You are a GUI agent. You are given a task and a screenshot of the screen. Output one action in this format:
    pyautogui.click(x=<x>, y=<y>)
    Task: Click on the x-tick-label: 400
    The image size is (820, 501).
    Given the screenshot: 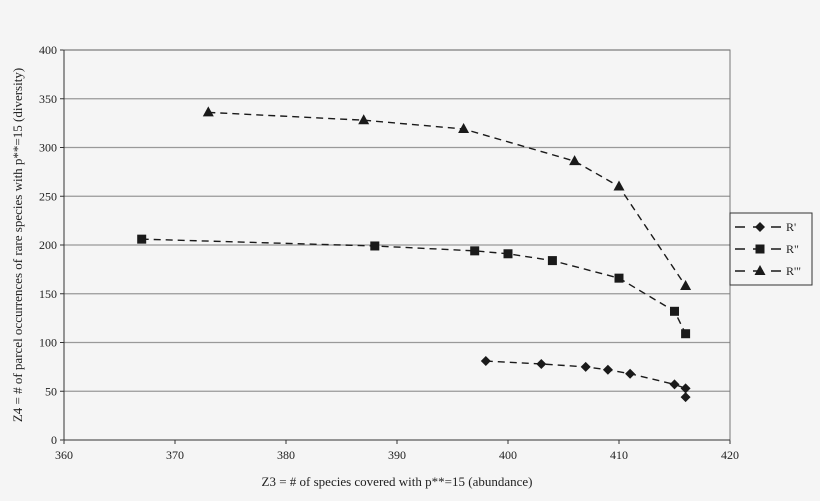 What is the action you would take?
    pyautogui.click(x=508, y=455)
    